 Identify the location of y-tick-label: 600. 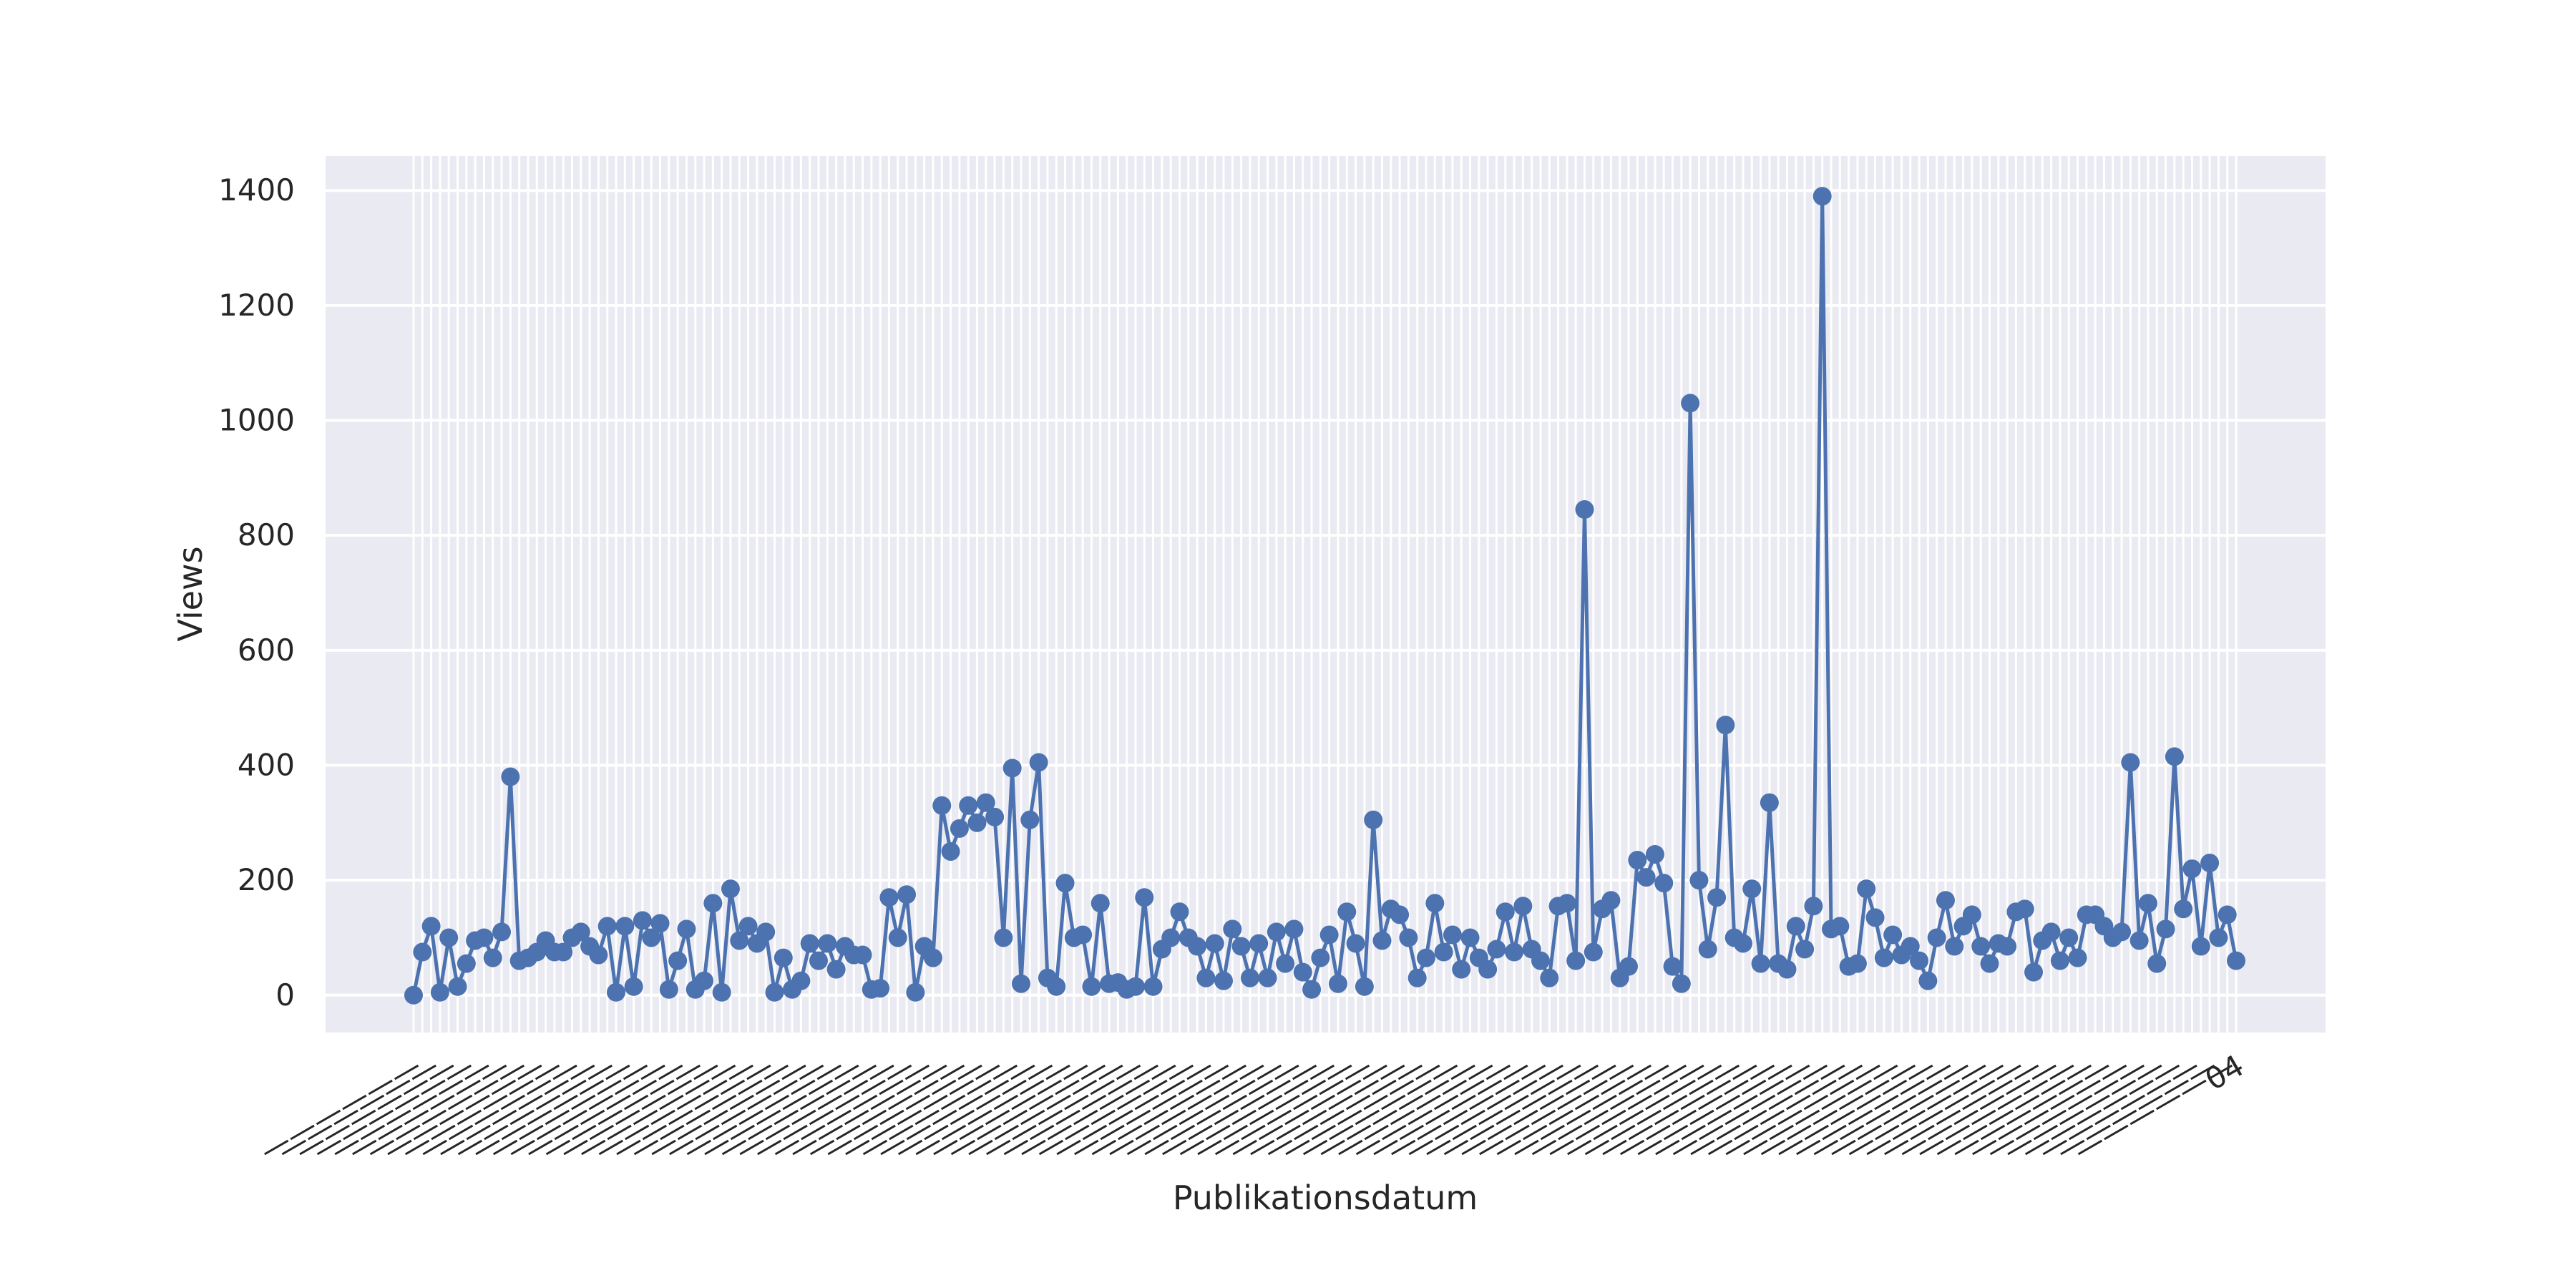
(266, 650).